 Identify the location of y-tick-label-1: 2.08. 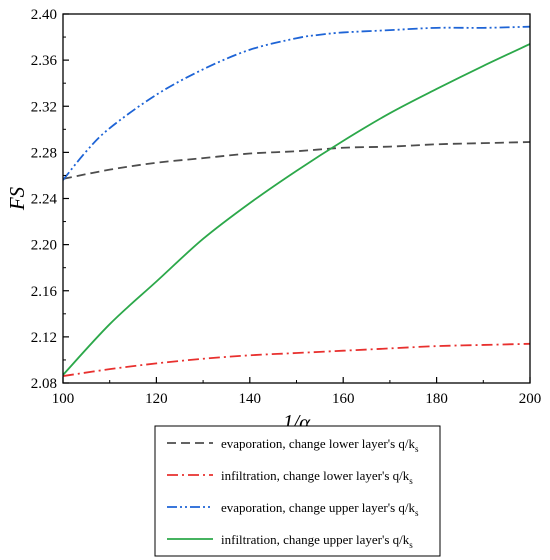
(44, 384).